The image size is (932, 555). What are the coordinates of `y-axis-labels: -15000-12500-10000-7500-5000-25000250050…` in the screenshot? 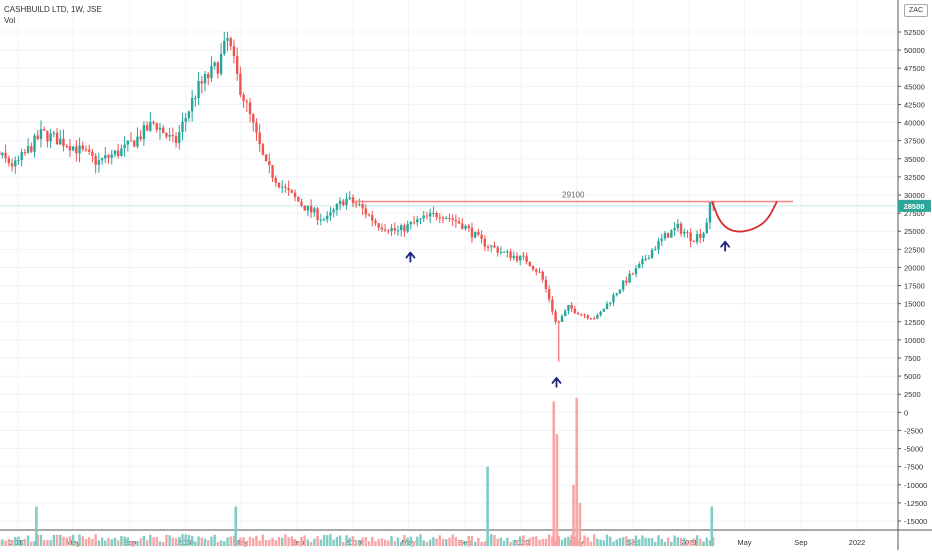 It's located at (912, 277).